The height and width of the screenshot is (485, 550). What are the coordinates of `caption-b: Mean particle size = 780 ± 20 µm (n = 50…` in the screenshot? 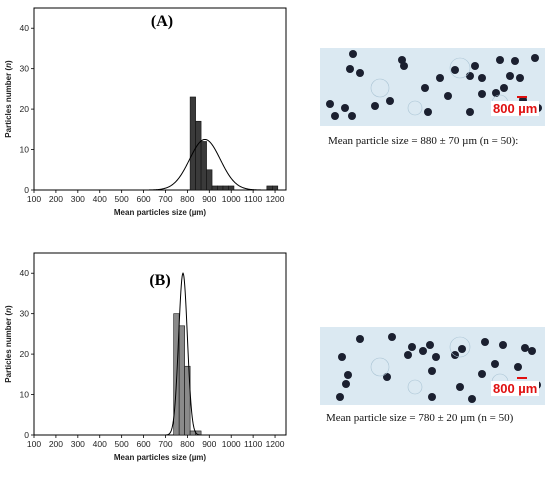 It's located at (420, 418).